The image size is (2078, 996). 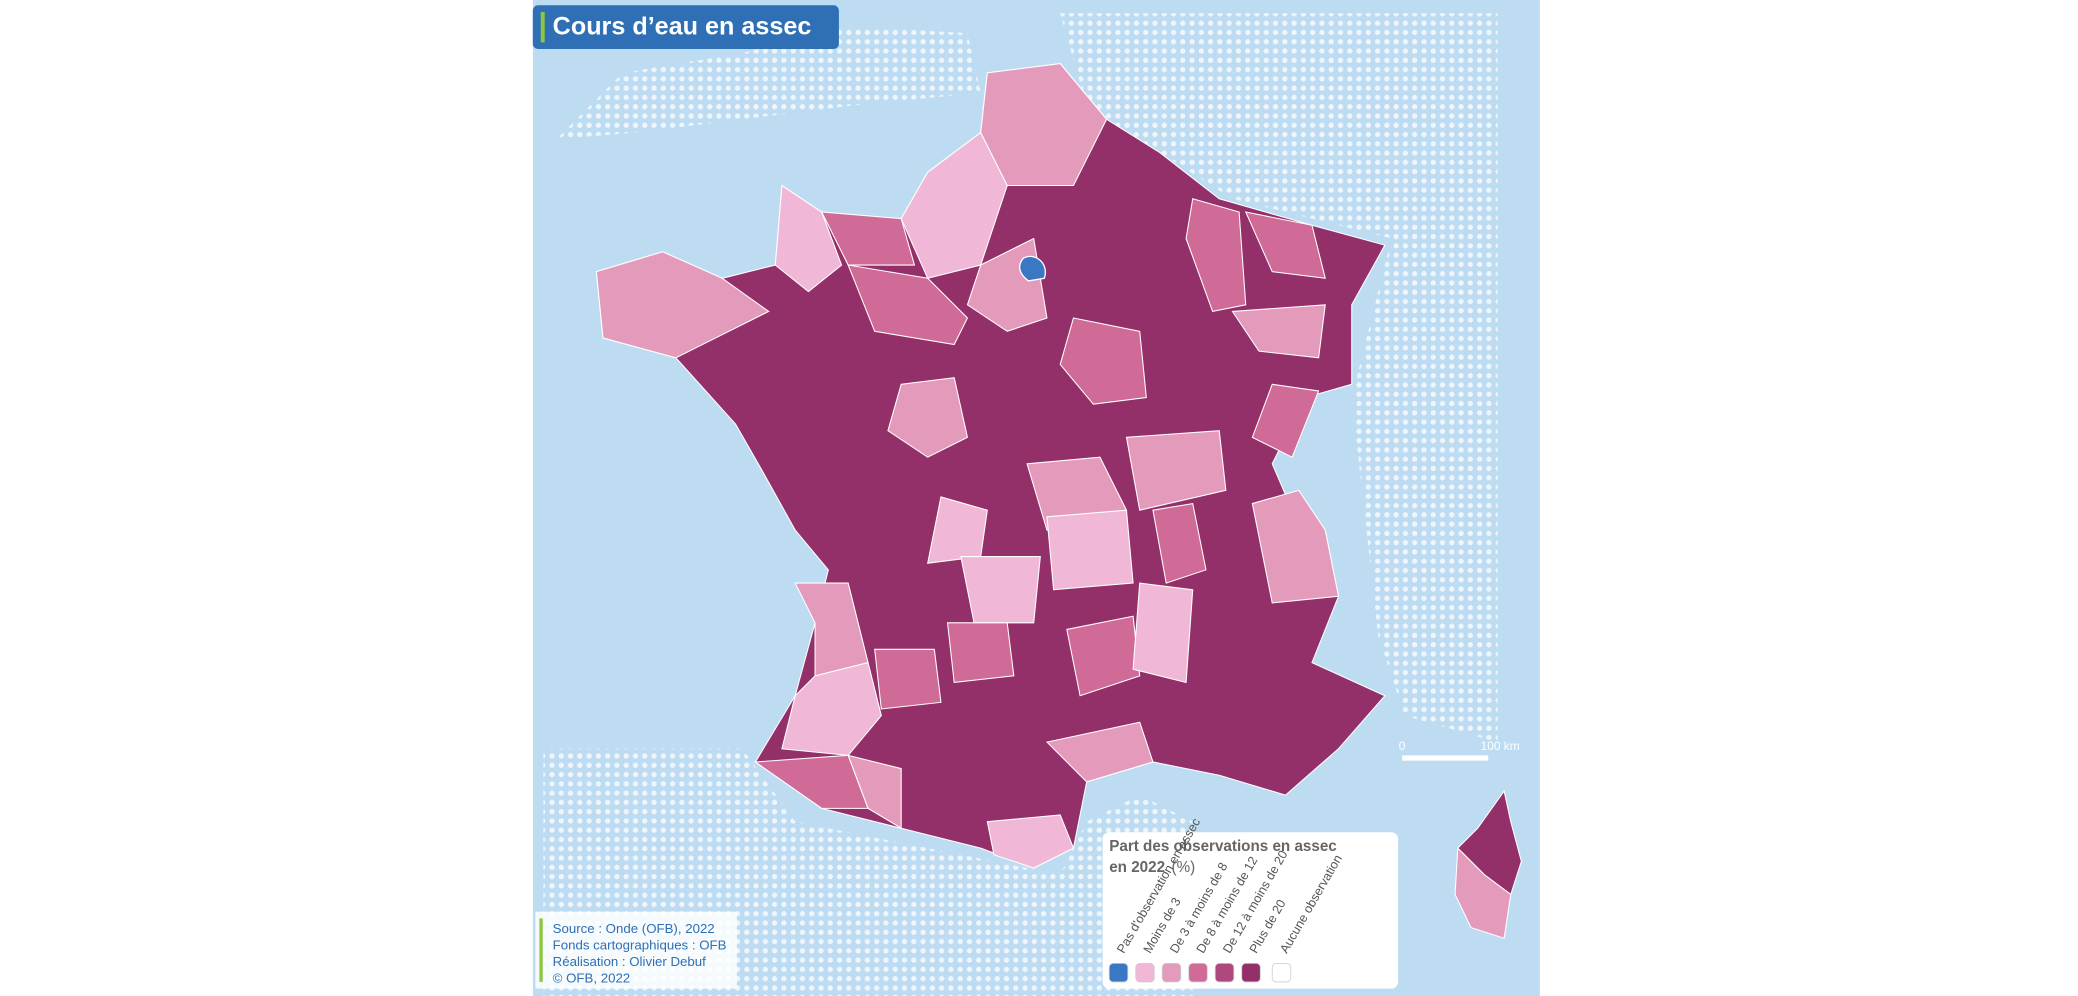 What do you see at coordinates (768, 83) in the screenshot?
I see `dotted-land` at bounding box center [768, 83].